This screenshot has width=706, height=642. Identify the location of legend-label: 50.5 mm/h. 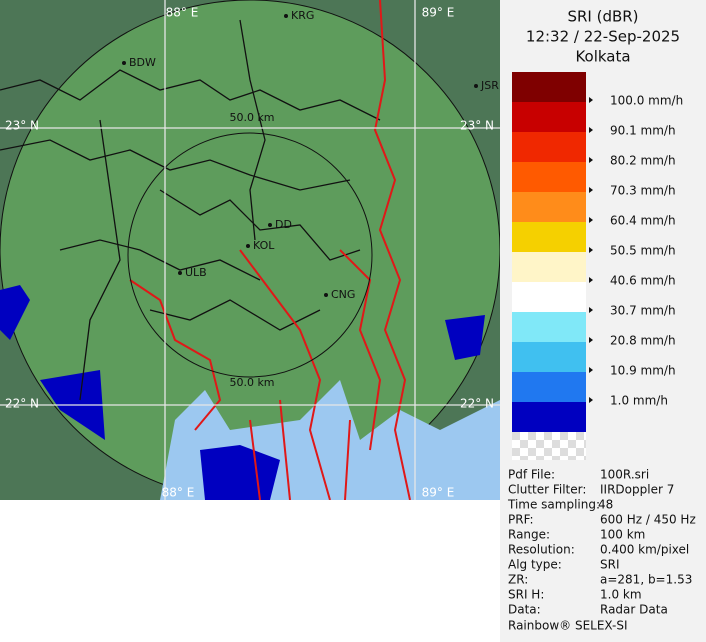
(643, 251).